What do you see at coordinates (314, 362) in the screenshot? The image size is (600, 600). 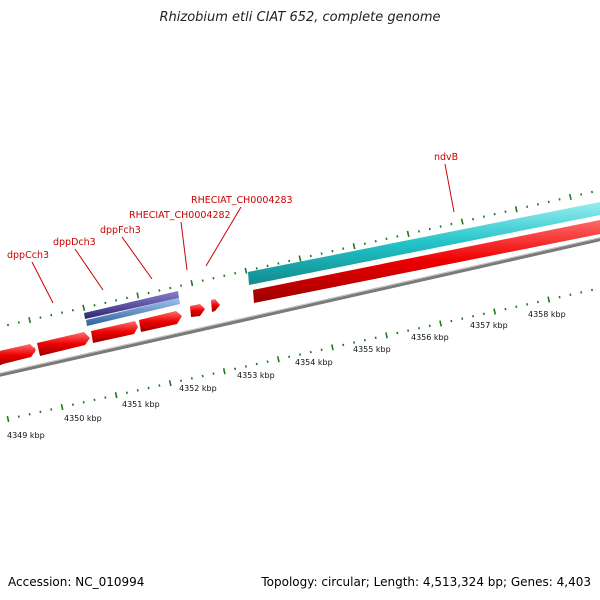 I see `scale-label: 4354 kbp` at bounding box center [314, 362].